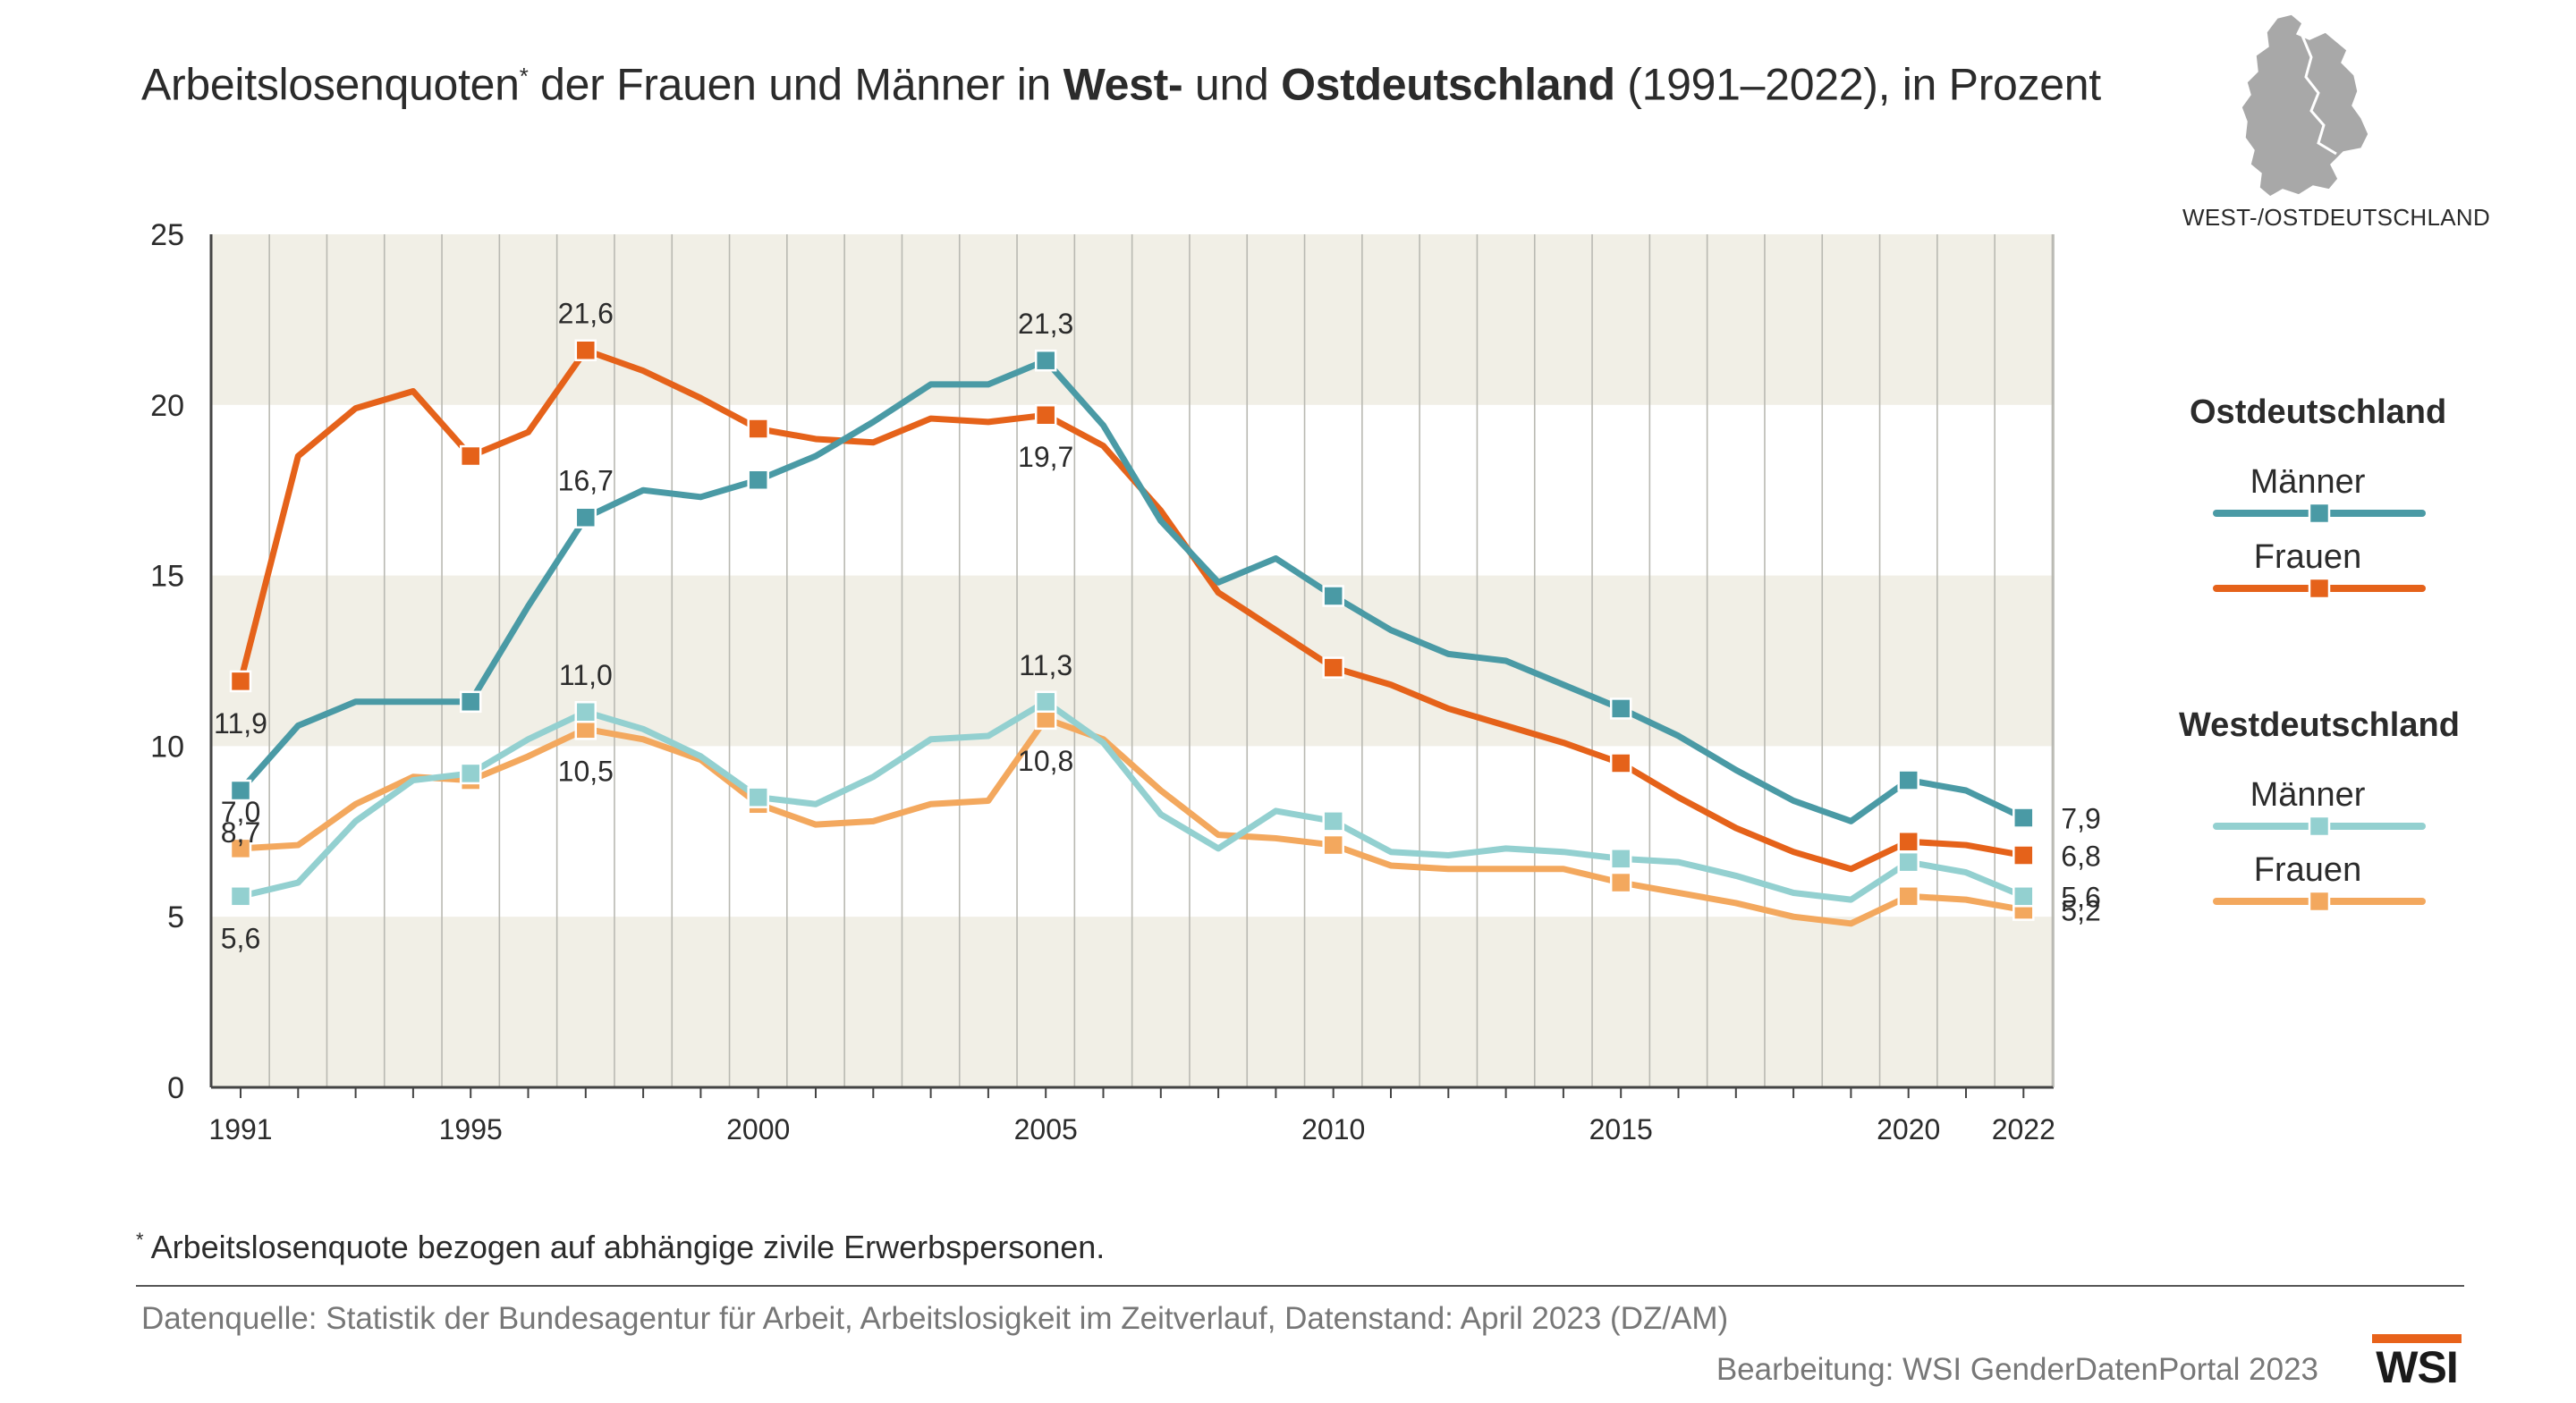 Image resolution: width=2576 pixels, height=1403 pixels. I want to click on legend-marker-ost_maenner, so click(2319, 513).